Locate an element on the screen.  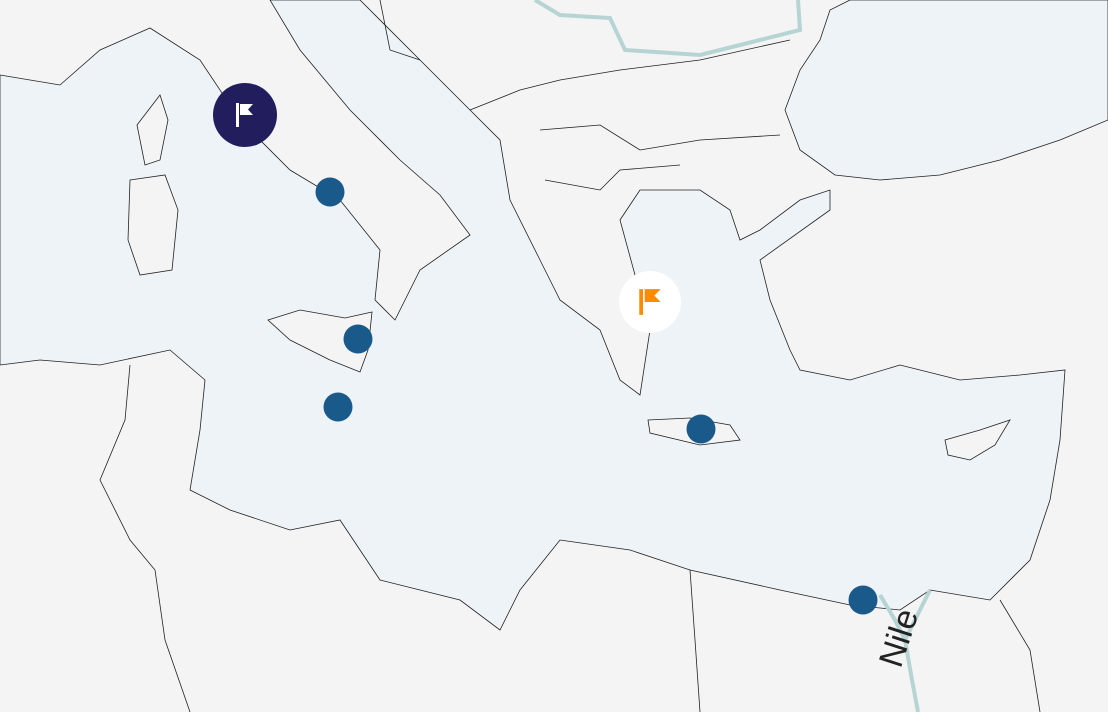
primary-flag-marker is located at coordinates (245, 115).